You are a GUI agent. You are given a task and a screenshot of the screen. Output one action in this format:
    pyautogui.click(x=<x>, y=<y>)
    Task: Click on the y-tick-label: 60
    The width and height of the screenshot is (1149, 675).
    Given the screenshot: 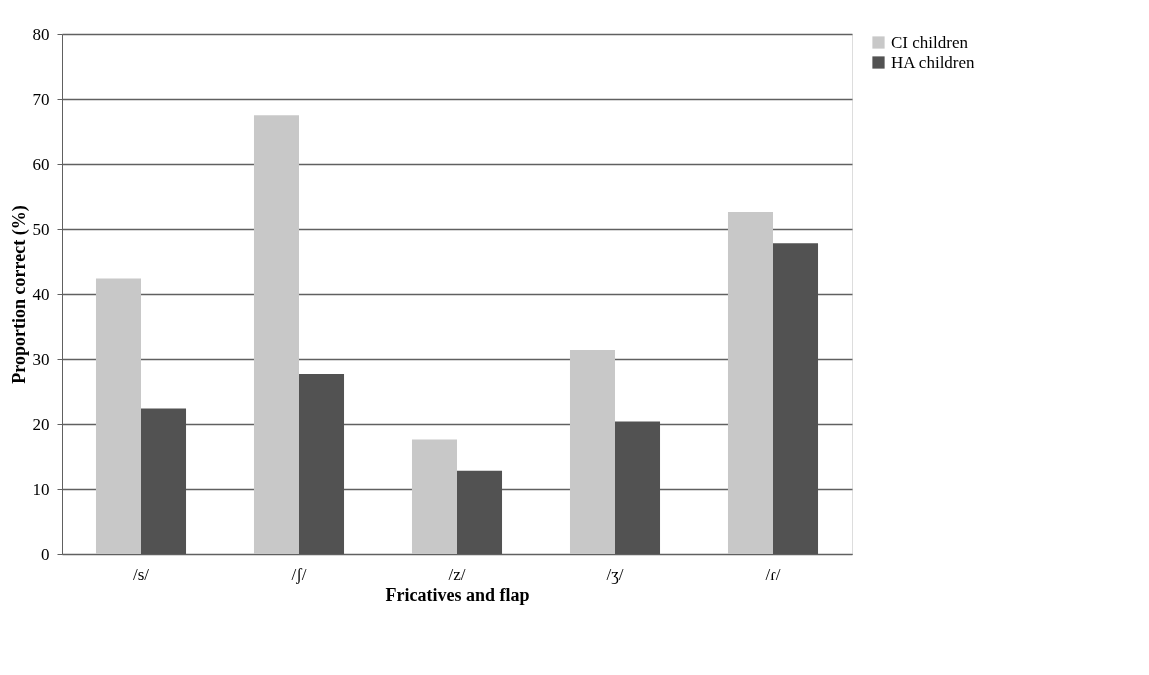 What is the action you would take?
    pyautogui.click(x=41, y=164)
    